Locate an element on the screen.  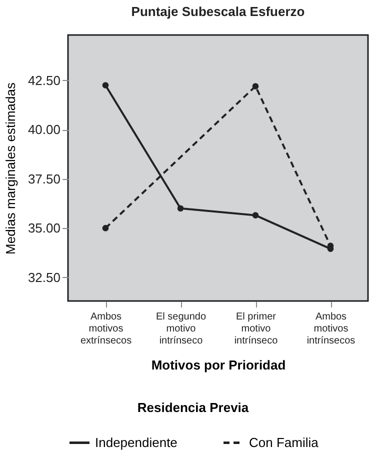
legend-label: Independiente is located at coordinates (136, 442).